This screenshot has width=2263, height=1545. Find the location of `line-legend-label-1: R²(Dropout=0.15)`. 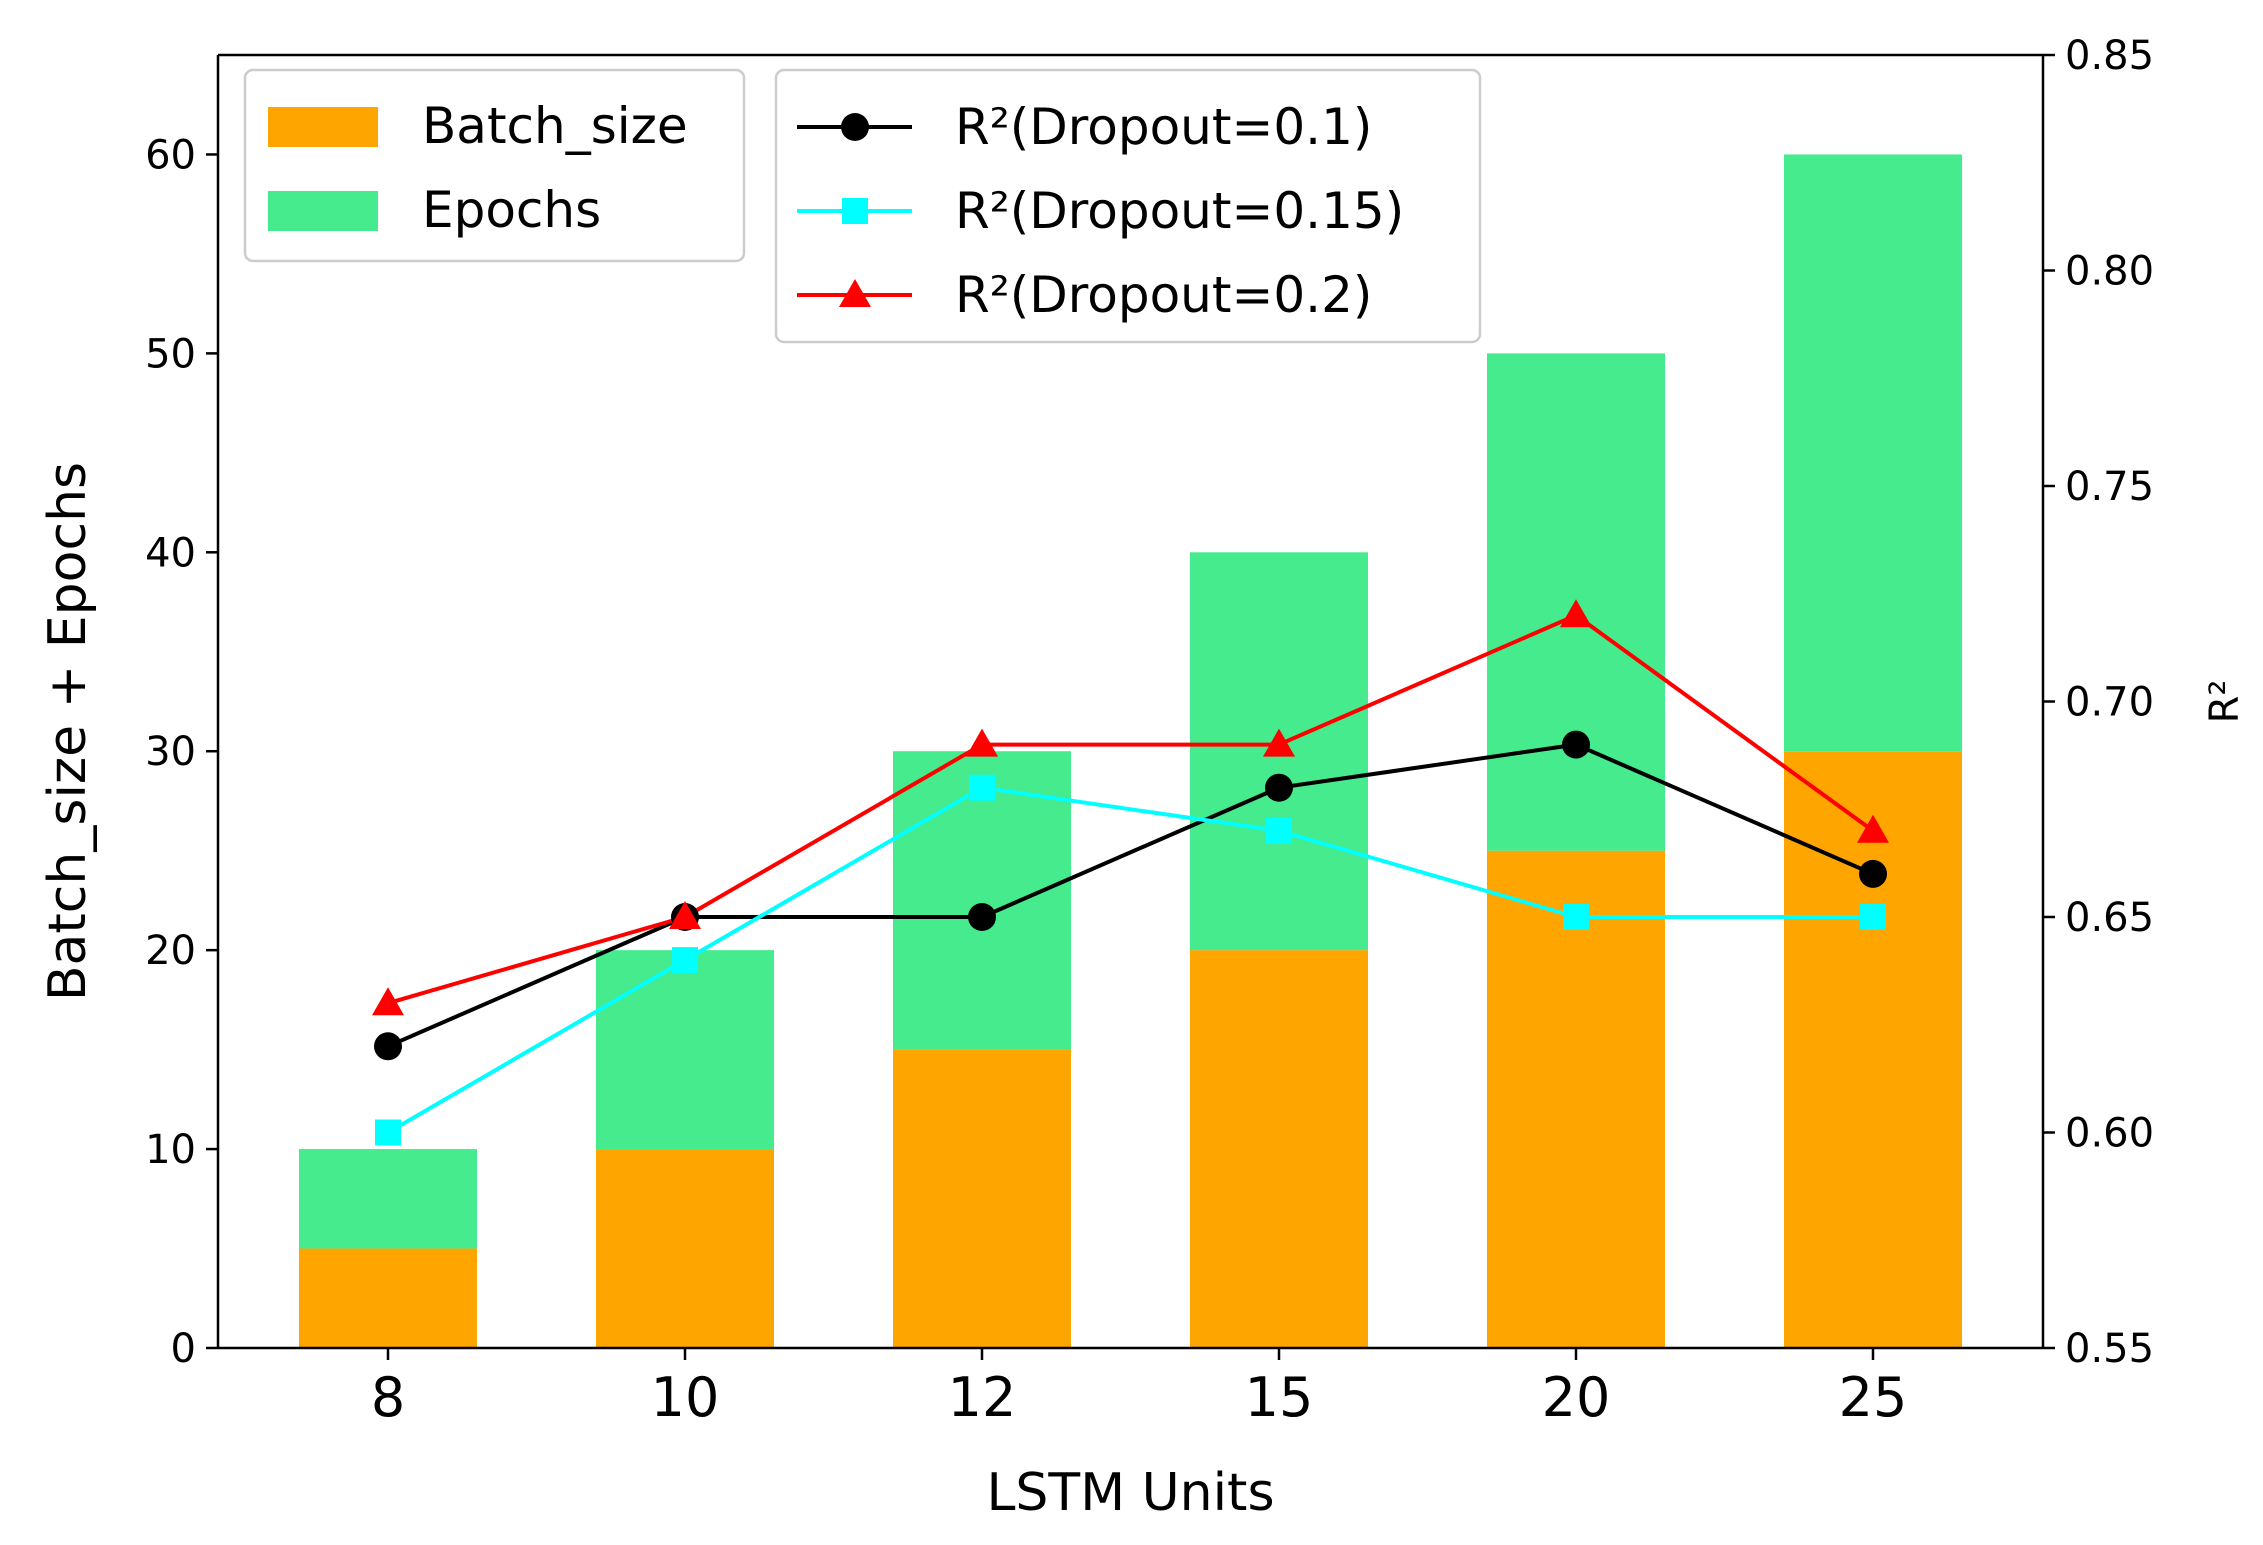

line-legend-label-1: R²(Dropout=0.15) is located at coordinates (1179, 211).